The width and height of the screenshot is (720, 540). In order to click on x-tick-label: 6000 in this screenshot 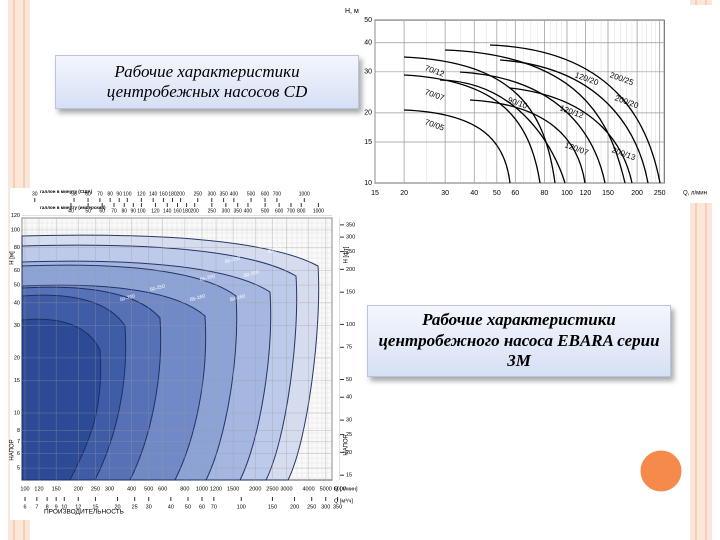, I will do `click(340, 489)`.